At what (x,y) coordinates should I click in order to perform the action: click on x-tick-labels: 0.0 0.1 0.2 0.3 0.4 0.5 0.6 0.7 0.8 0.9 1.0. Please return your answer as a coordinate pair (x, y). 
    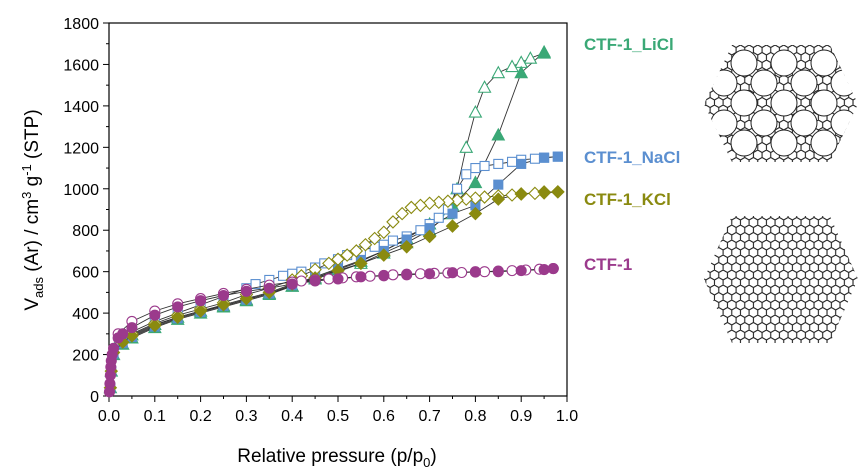
    Looking at the image, I should click on (338, 416).